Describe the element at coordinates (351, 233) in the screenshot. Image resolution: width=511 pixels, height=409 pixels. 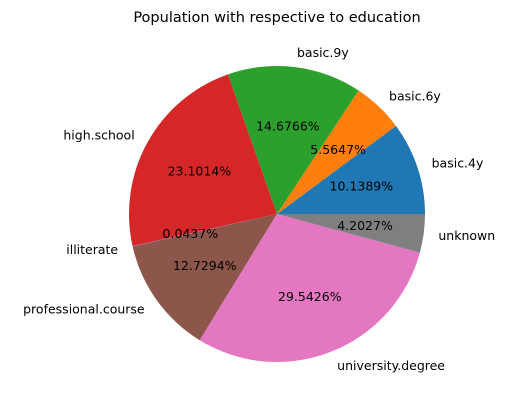
I see `pie-slice-unknown` at that location.